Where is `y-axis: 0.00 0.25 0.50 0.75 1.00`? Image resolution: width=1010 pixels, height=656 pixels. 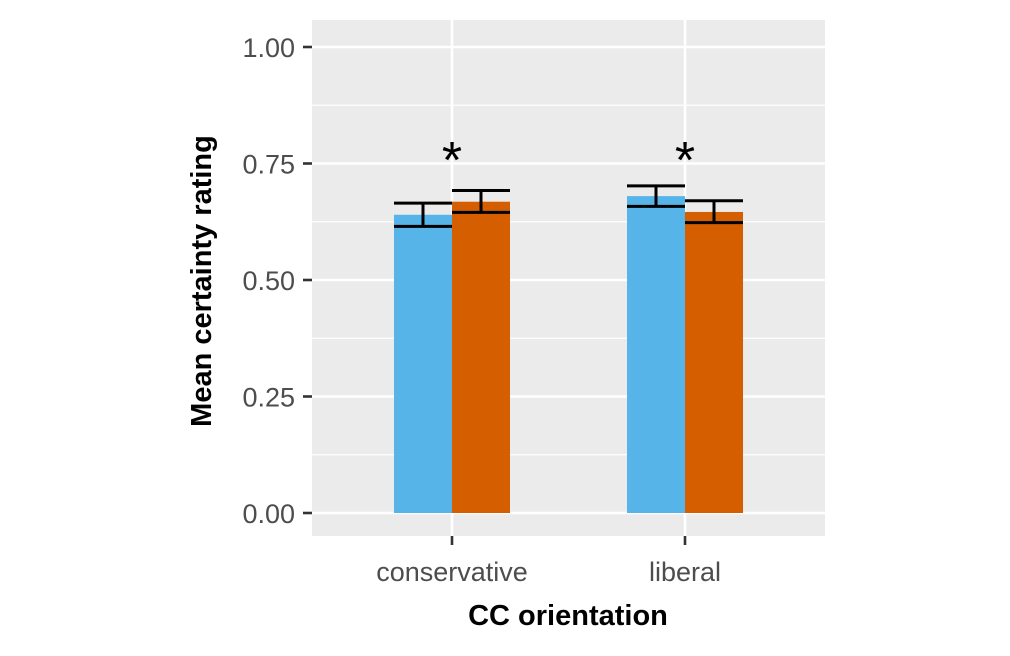
y-axis: 0.00 0.25 0.50 0.75 1.00 is located at coordinates (277, 281).